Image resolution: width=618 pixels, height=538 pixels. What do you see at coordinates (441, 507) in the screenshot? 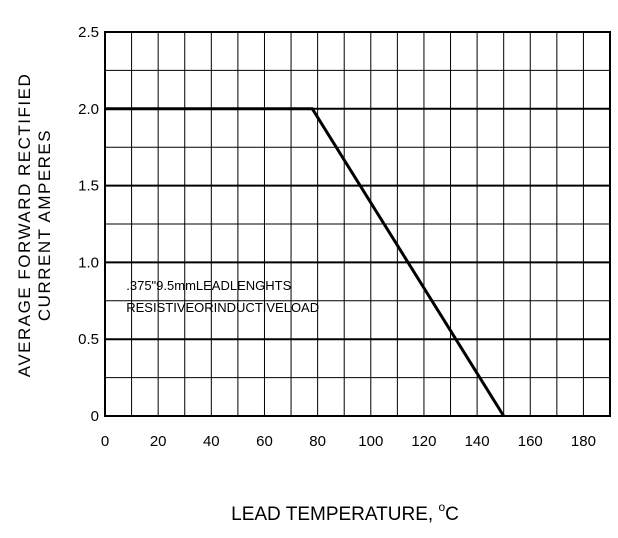
I see `degree-symbol: o` at bounding box center [441, 507].